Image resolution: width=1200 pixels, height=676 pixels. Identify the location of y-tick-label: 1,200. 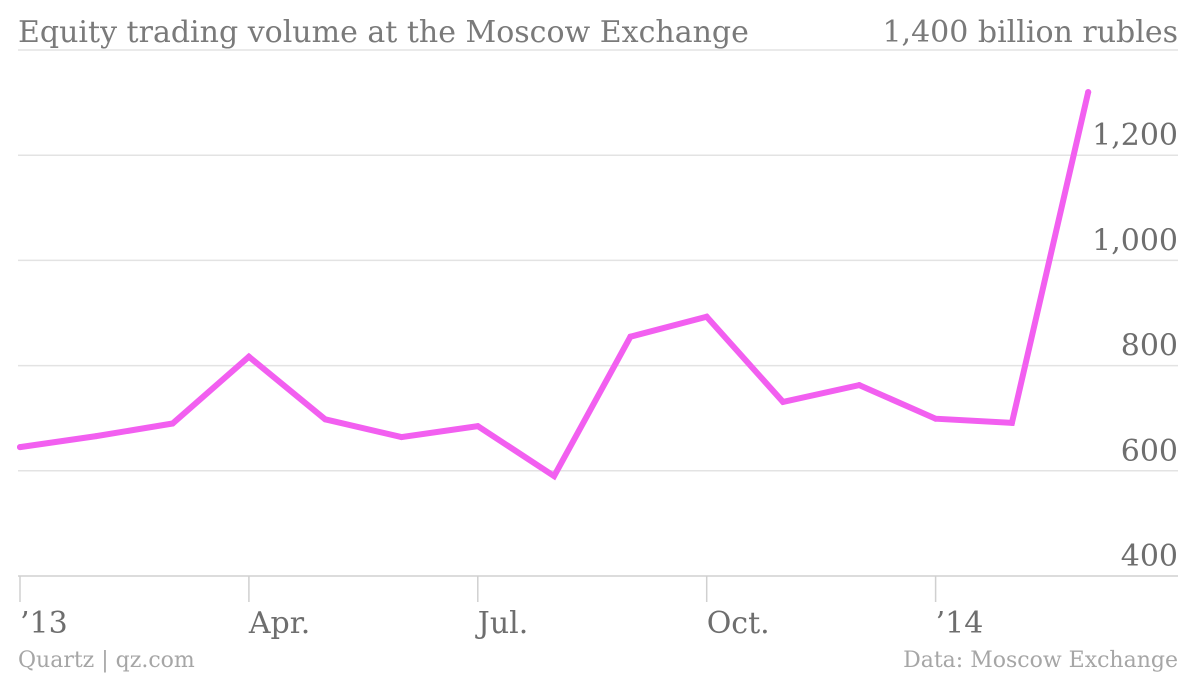
(1135, 135).